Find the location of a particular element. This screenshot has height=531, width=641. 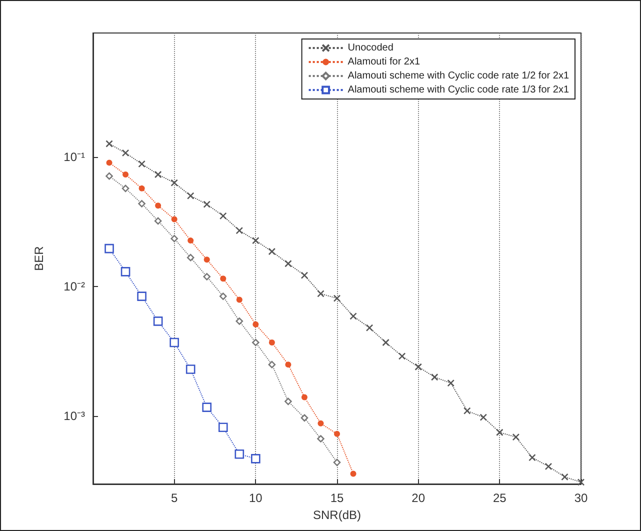

x-tick-label: 25 is located at coordinates (499, 498).